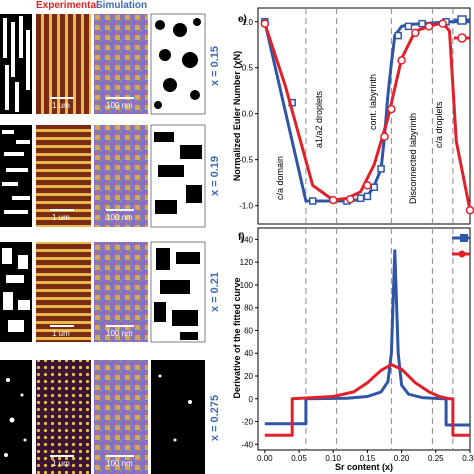  What do you see at coordinates (247, 285) in the screenshot?
I see `f-ytick-label-2: 100` at bounding box center [247, 285].